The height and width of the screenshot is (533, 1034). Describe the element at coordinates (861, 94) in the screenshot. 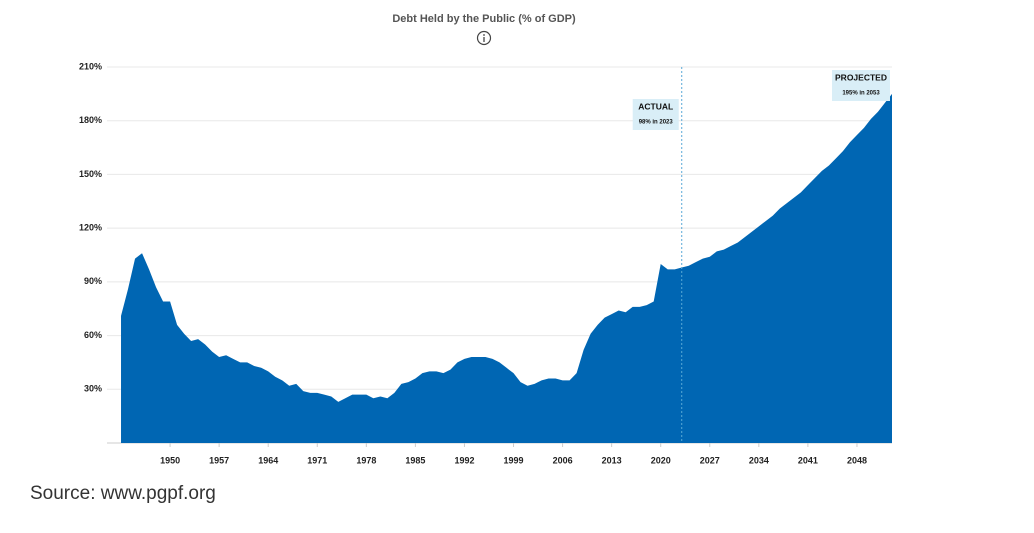

I see `annotation-text: 195% in 2053` at that location.